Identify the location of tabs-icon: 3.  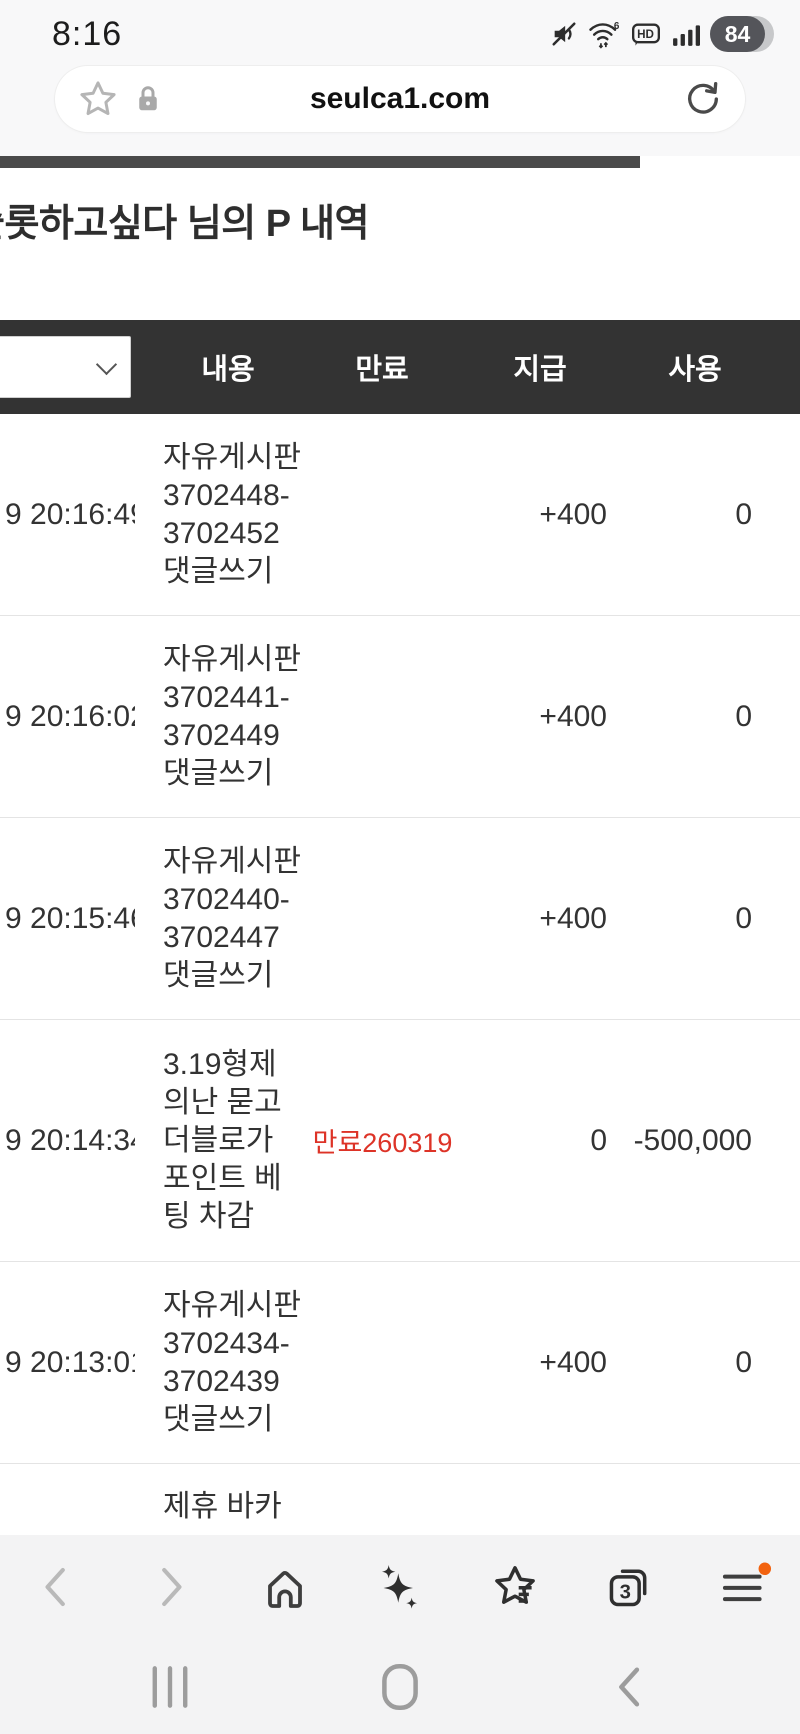
(628, 1588).